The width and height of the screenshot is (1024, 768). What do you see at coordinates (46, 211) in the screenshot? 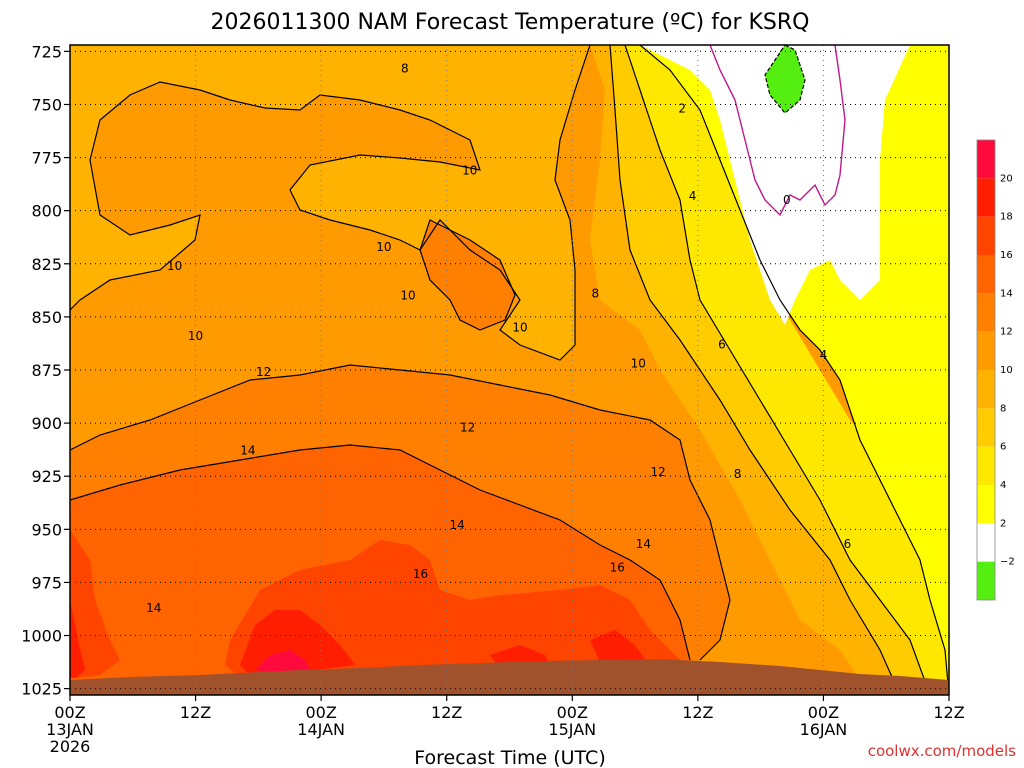
I see `y-tick-label: 800` at bounding box center [46, 211].